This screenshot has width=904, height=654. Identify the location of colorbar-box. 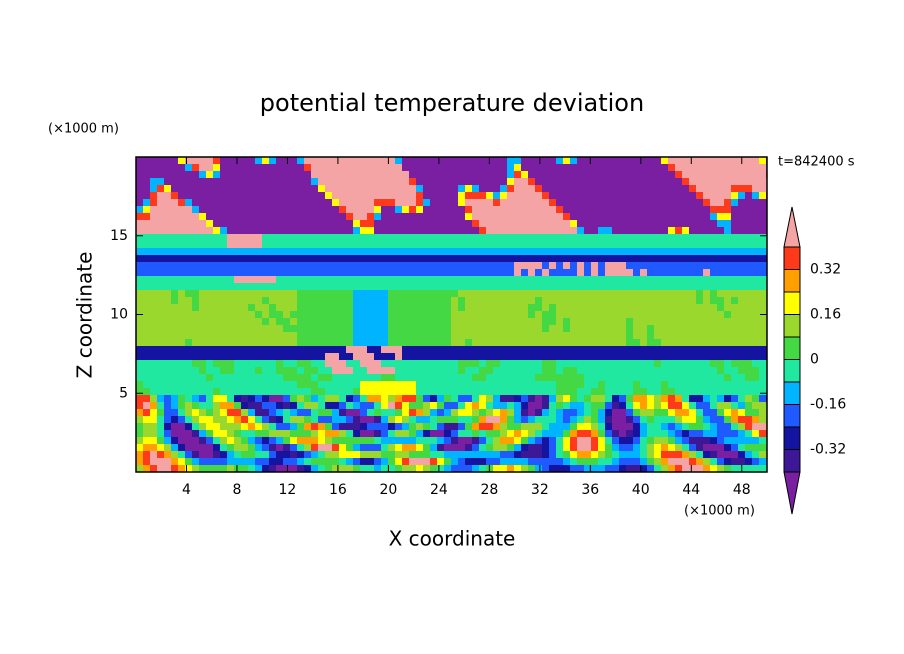
(792, 326).